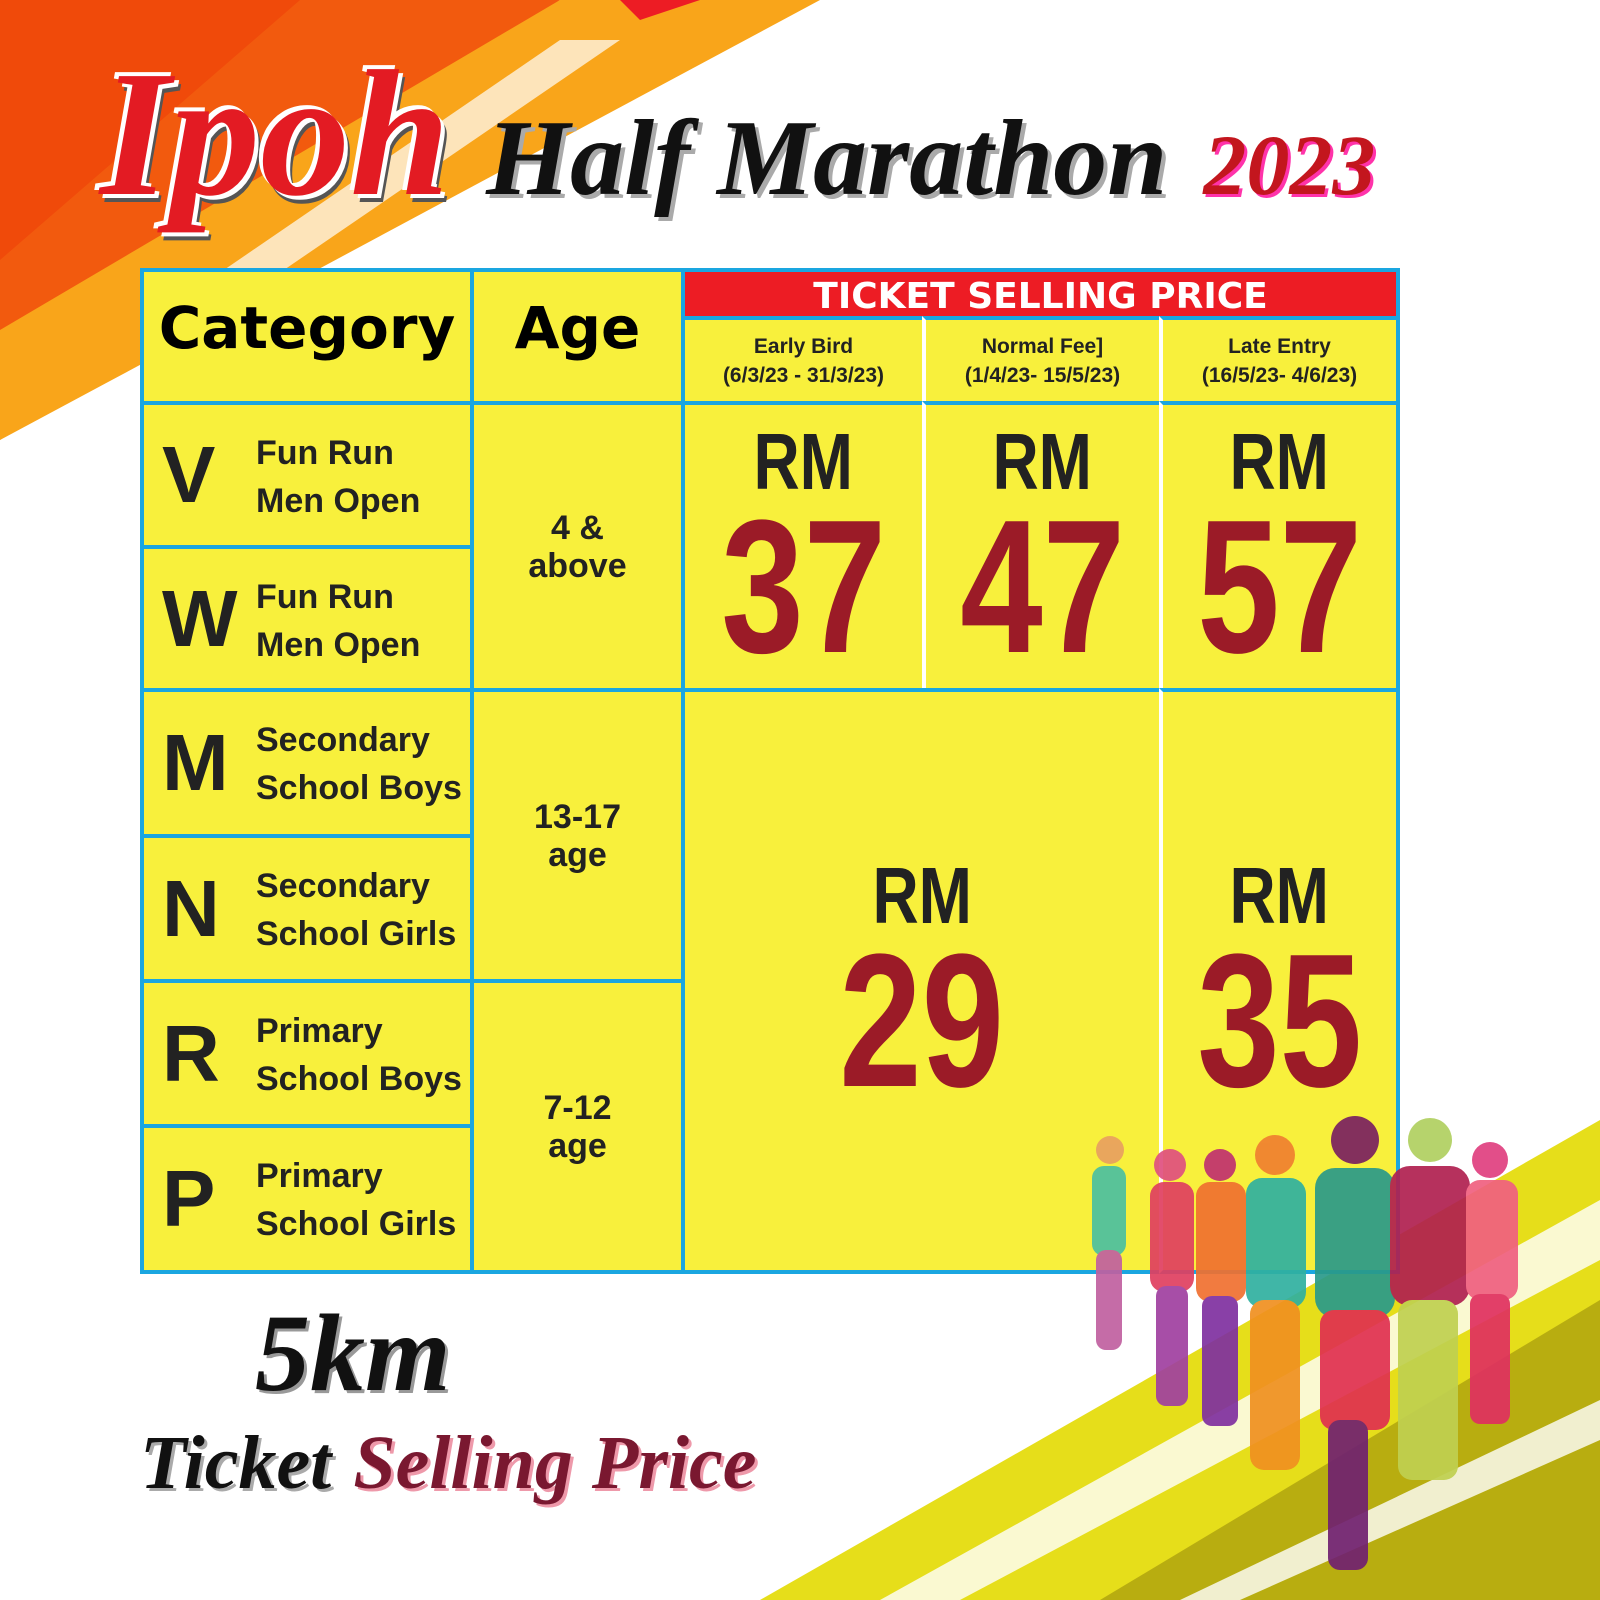  I want to click on category-label: Primary School Girls, so click(356, 1200).